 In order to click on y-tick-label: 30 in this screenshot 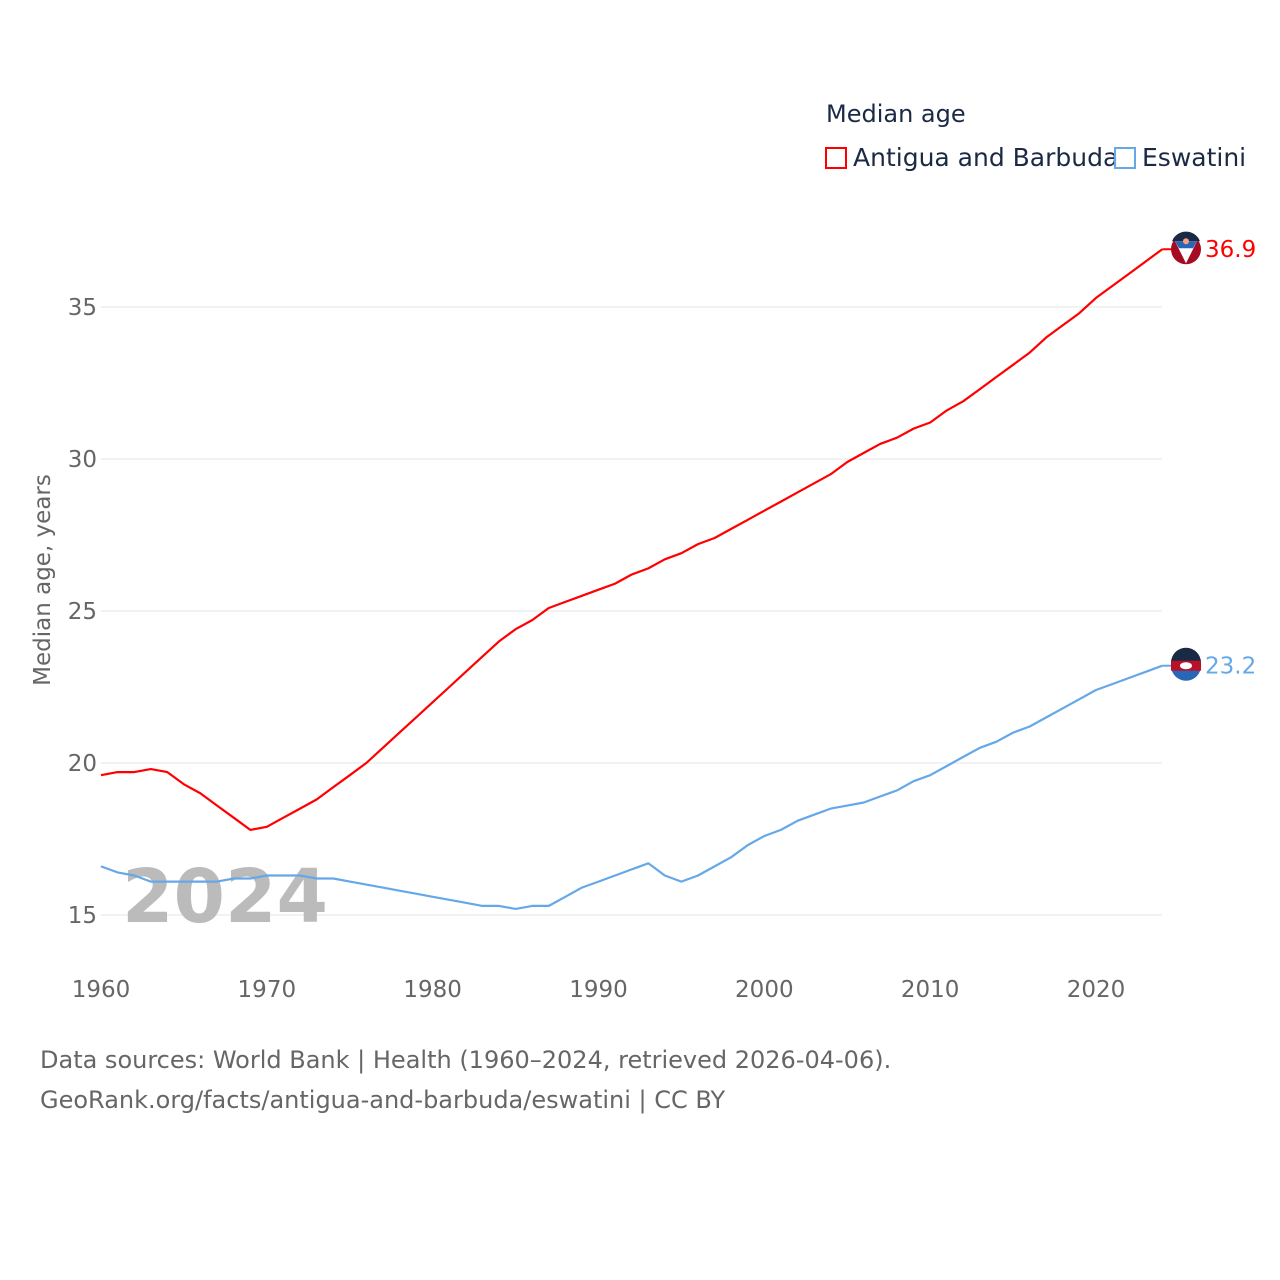, I will do `click(82, 460)`.